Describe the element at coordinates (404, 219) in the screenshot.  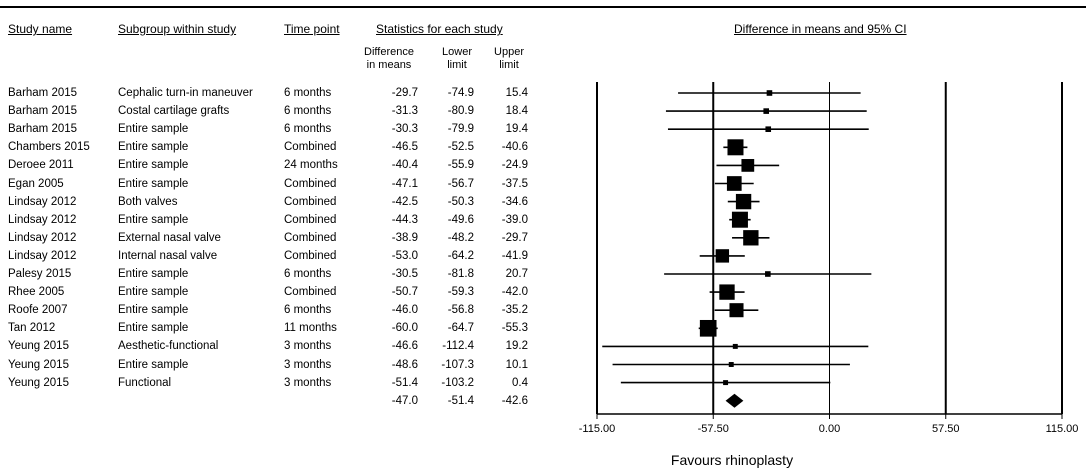
I see `difference-cell: -44.3` at that location.